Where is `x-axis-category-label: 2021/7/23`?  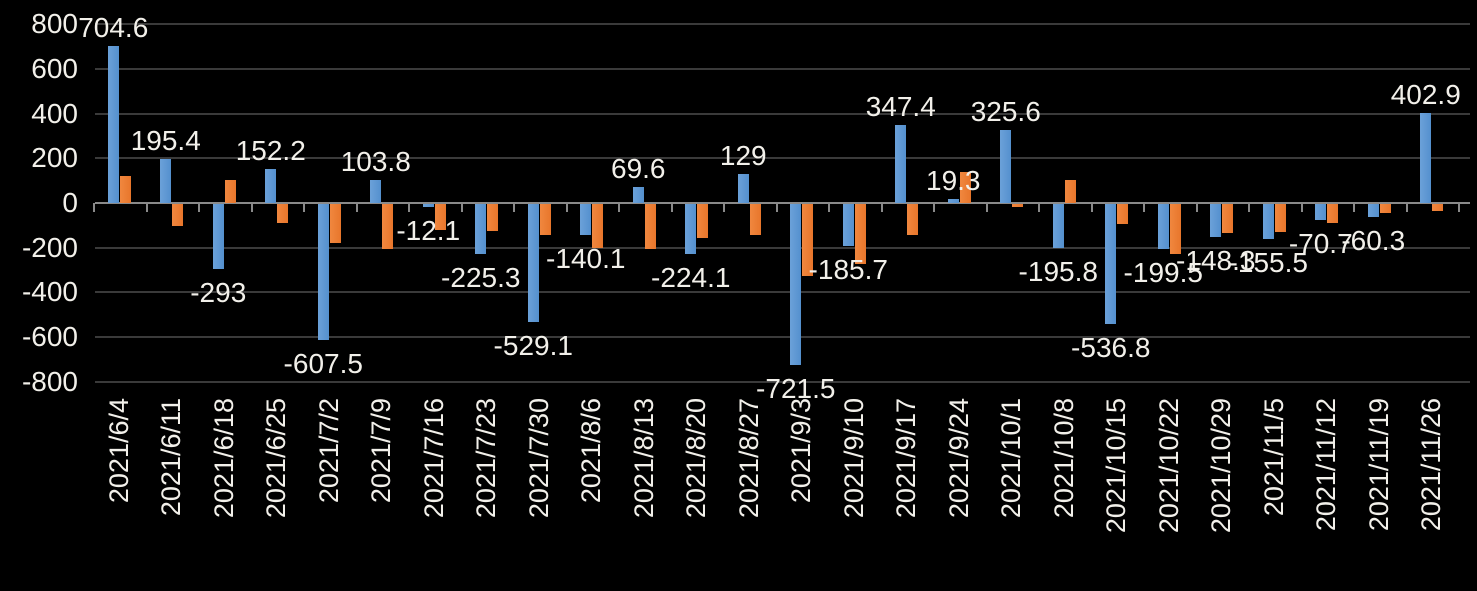 x-axis-category-label: 2021/7/23 is located at coordinates (486, 458).